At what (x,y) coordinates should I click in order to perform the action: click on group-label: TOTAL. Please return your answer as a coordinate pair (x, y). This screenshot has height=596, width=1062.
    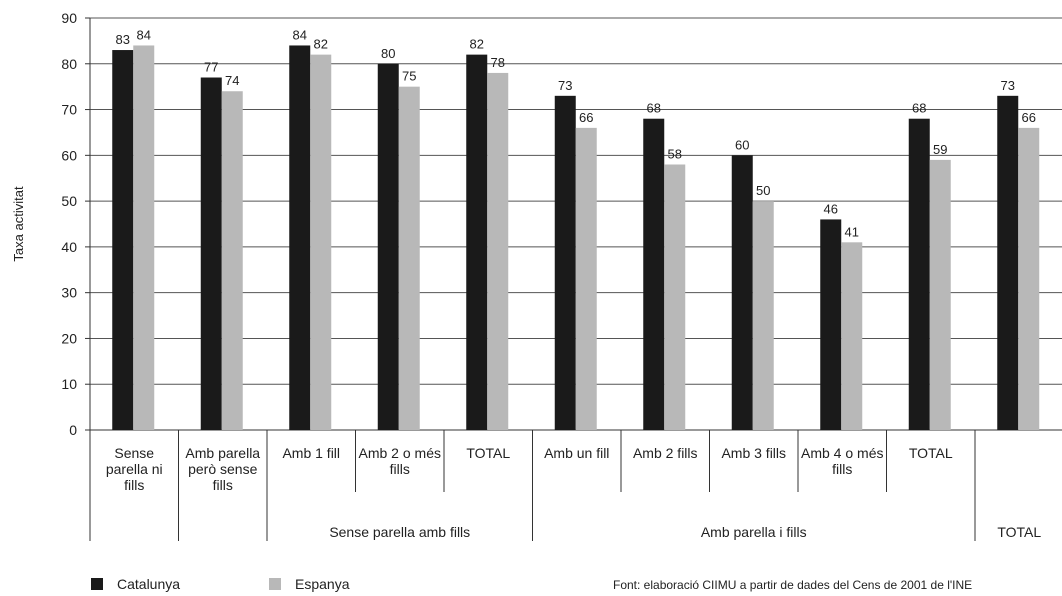
    Looking at the image, I should click on (1019, 532).